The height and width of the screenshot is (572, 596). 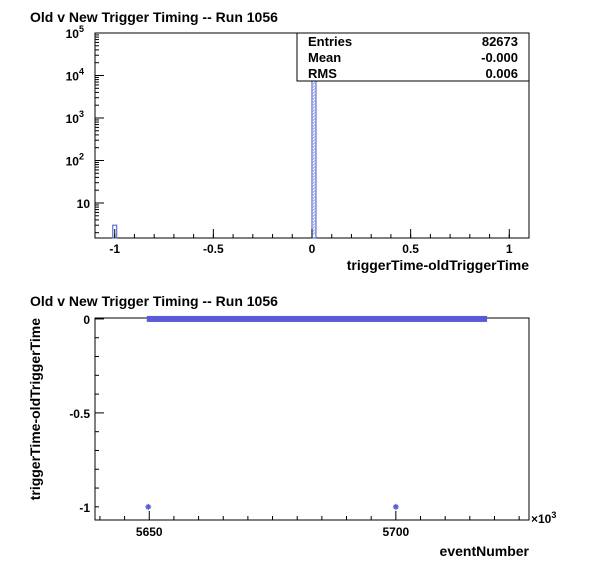 What do you see at coordinates (79, 414) in the screenshot?
I see `scatter-y-tick-label: -0.5` at bounding box center [79, 414].